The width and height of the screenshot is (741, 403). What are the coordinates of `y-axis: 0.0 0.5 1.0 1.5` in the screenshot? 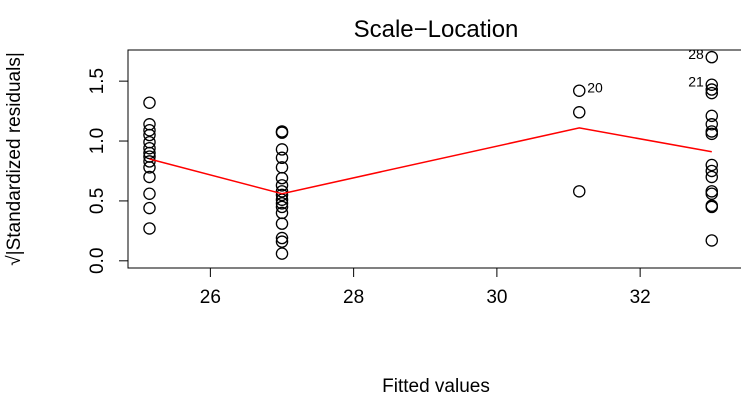 It's located at (107, 171).